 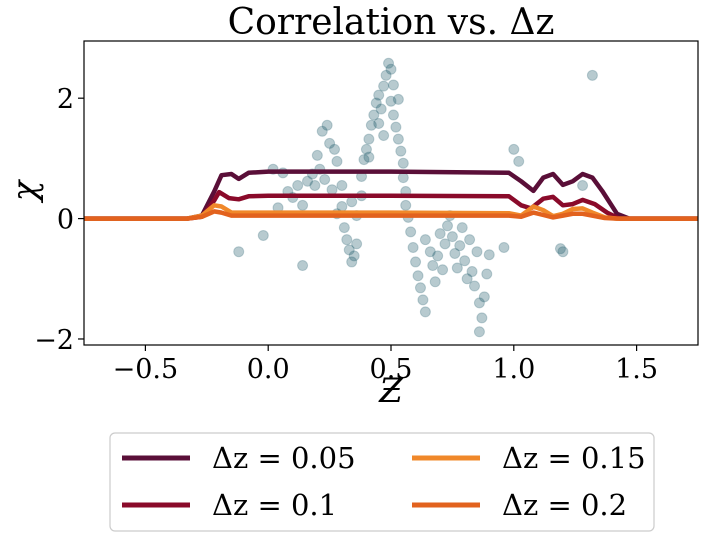 I want to click on x-tick-label: −0.5, so click(x=146, y=369).